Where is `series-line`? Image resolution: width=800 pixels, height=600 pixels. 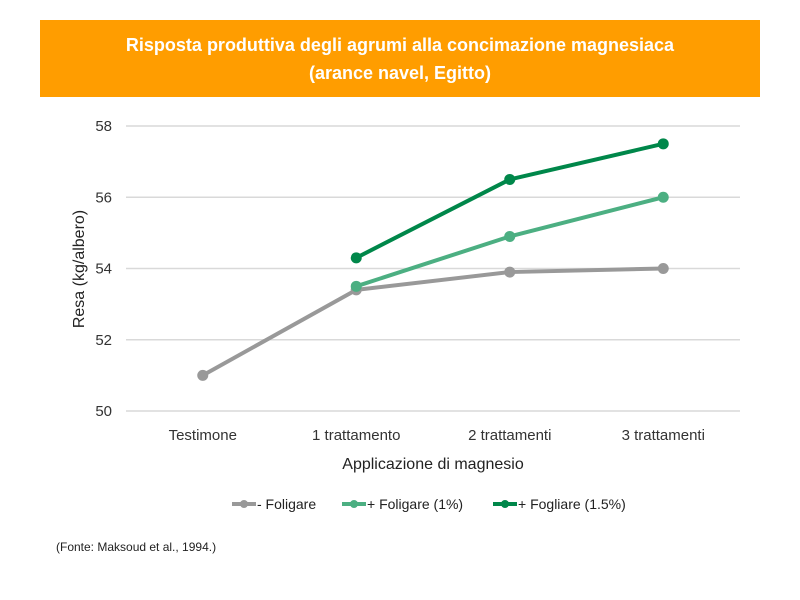
series-line is located at coordinates (432, 322).